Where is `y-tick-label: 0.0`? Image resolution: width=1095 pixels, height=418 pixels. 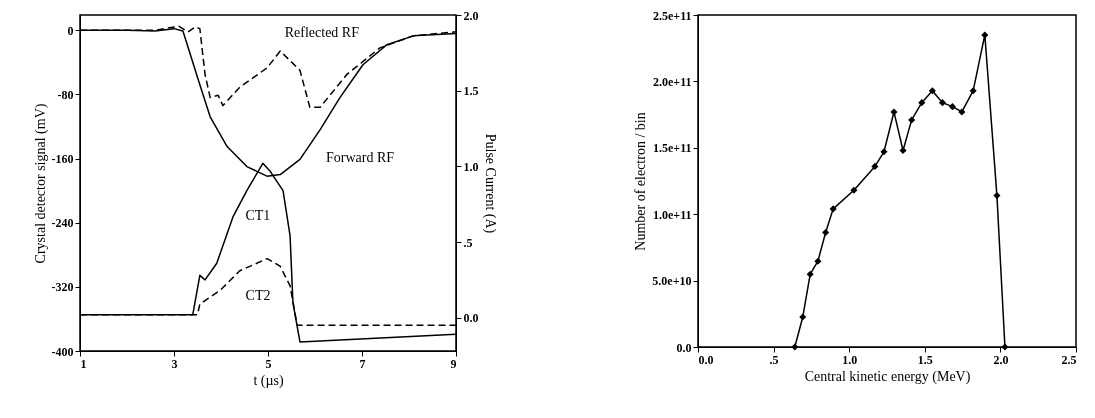 y-tick-label: 0.0 is located at coordinates (684, 347).